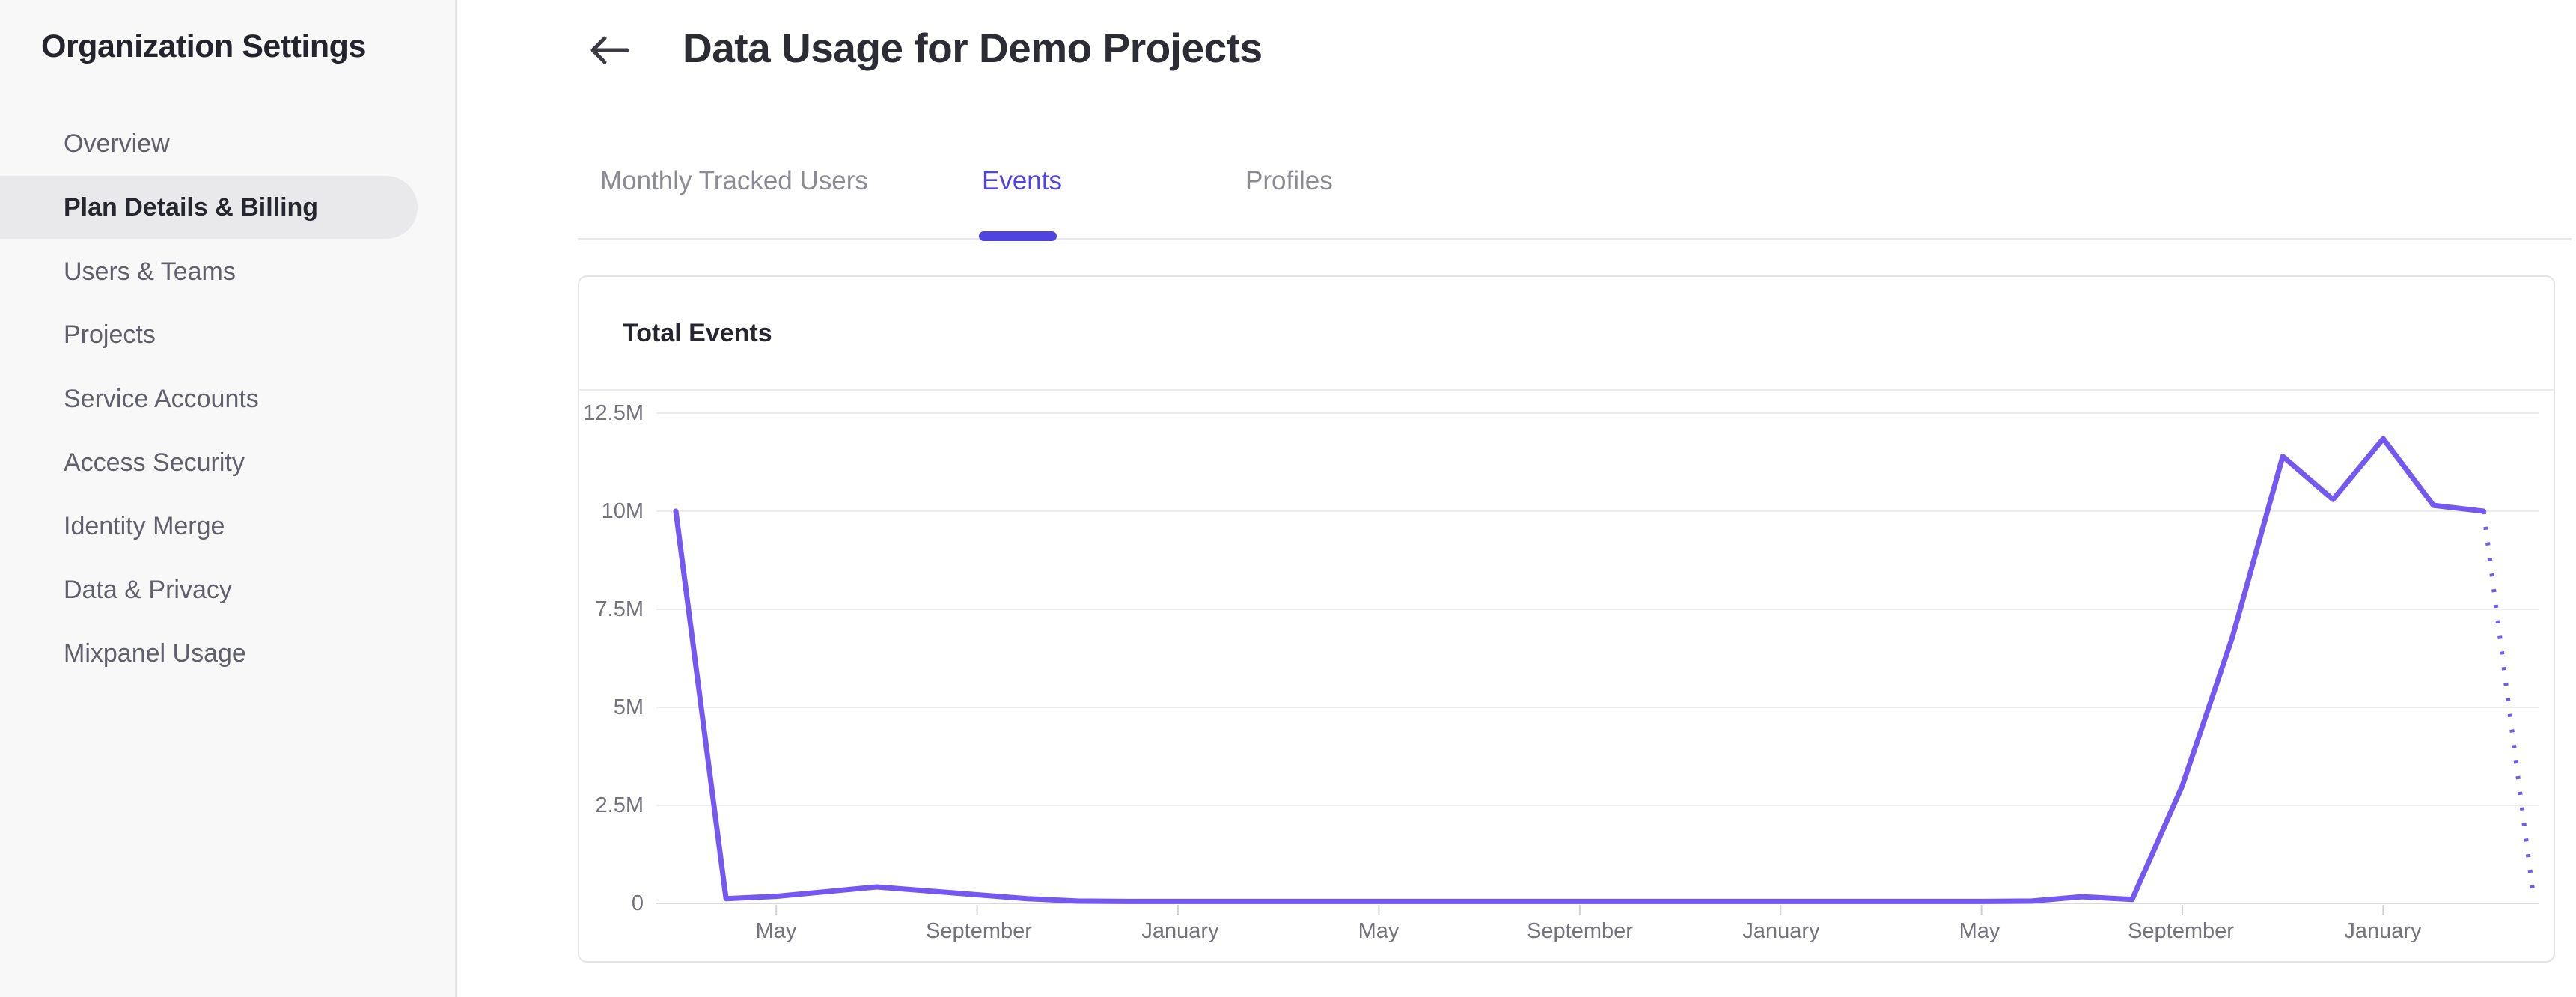 The width and height of the screenshot is (2576, 997). What do you see at coordinates (117, 143) in the screenshot?
I see `sidebar-item-overview: Overview` at bounding box center [117, 143].